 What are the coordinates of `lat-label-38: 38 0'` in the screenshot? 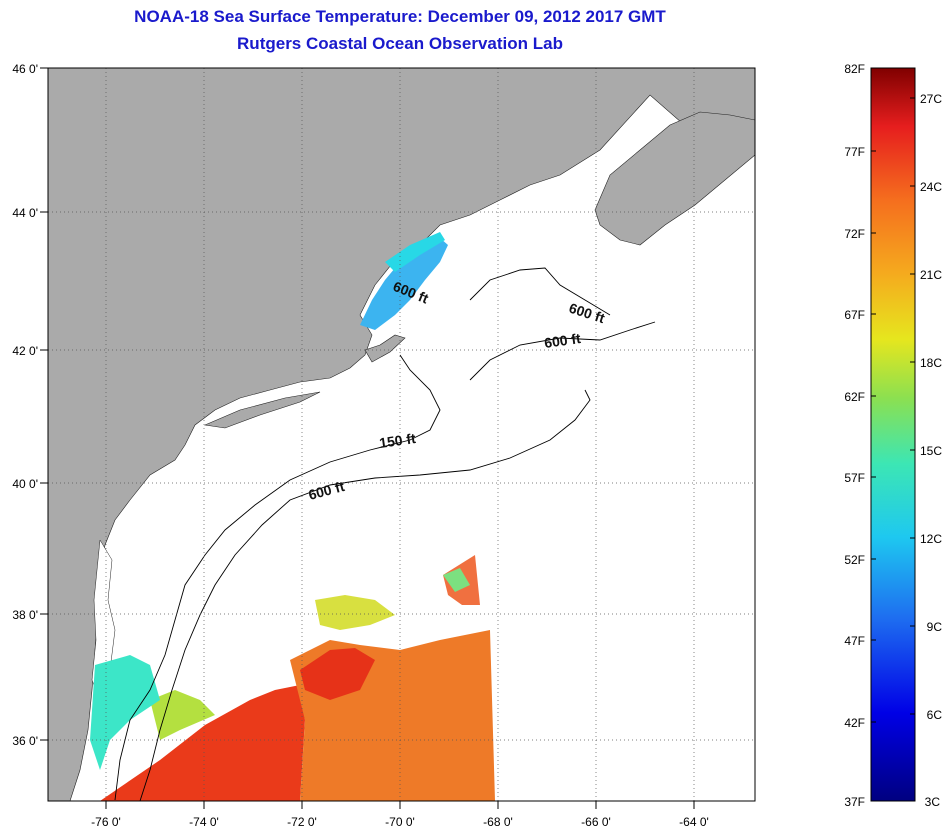 It's located at (25, 615).